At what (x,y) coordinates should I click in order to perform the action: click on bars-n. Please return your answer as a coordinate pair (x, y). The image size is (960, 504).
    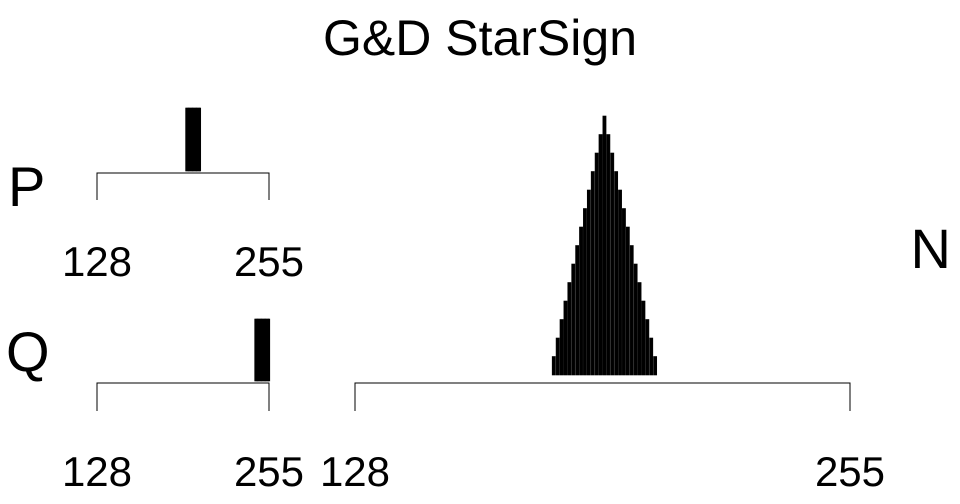
    Looking at the image, I should click on (604, 245).